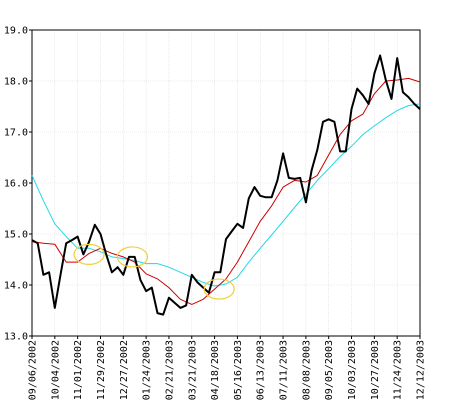 Image resolution: width=450 pixels, height=400 pixels. Describe the element at coordinates (16, 82) in the screenshot. I see `y-tick-label: 18.0` at that location.